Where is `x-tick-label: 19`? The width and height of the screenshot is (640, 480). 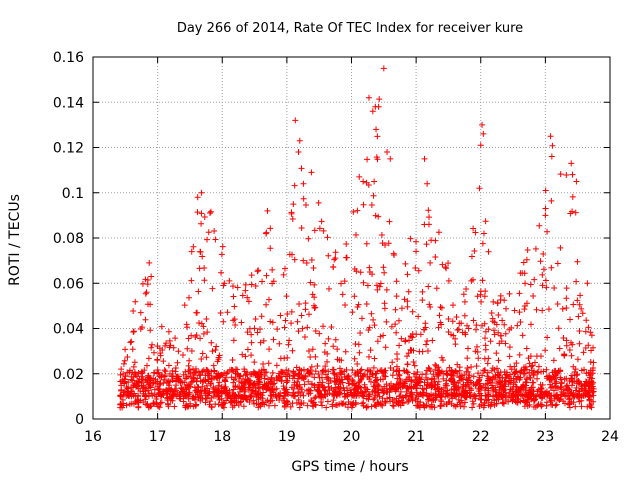
x-tick-label: 19 is located at coordinates (287, 437).